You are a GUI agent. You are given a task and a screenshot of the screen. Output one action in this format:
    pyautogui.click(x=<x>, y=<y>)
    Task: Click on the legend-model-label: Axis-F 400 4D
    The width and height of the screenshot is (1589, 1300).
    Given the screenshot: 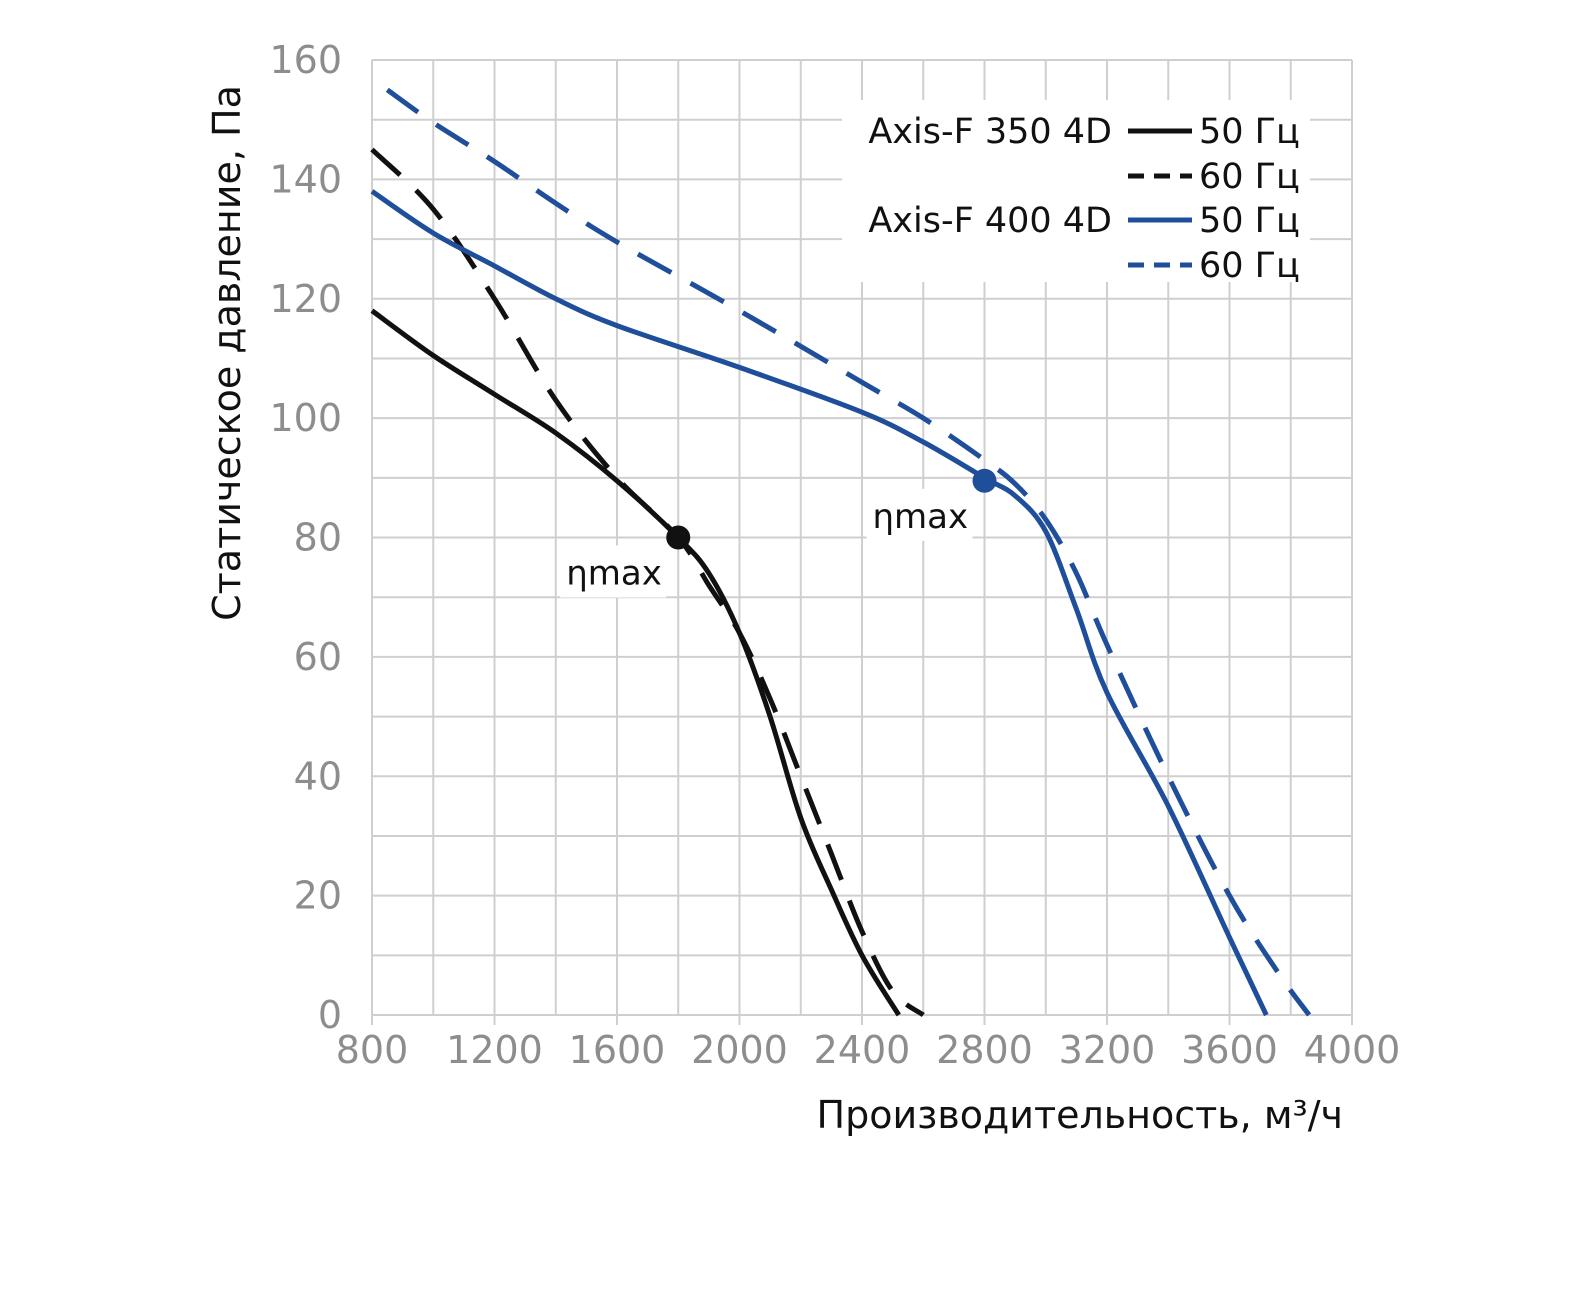 What is the action you would take?
    pyautogui.click(x=990, y=221)
    